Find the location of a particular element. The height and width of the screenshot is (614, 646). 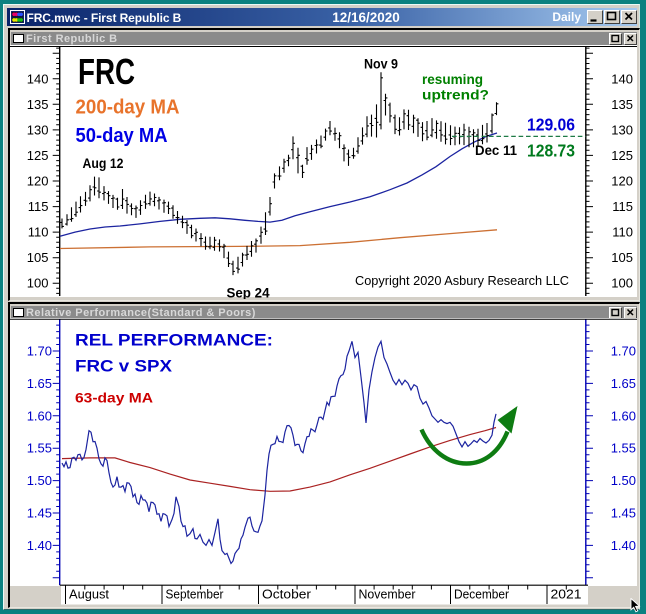

svg-text:Copyright 2020 Asbury Research: Copyright 2020 Asbury Research LLC is located at coordinates (462, 281).